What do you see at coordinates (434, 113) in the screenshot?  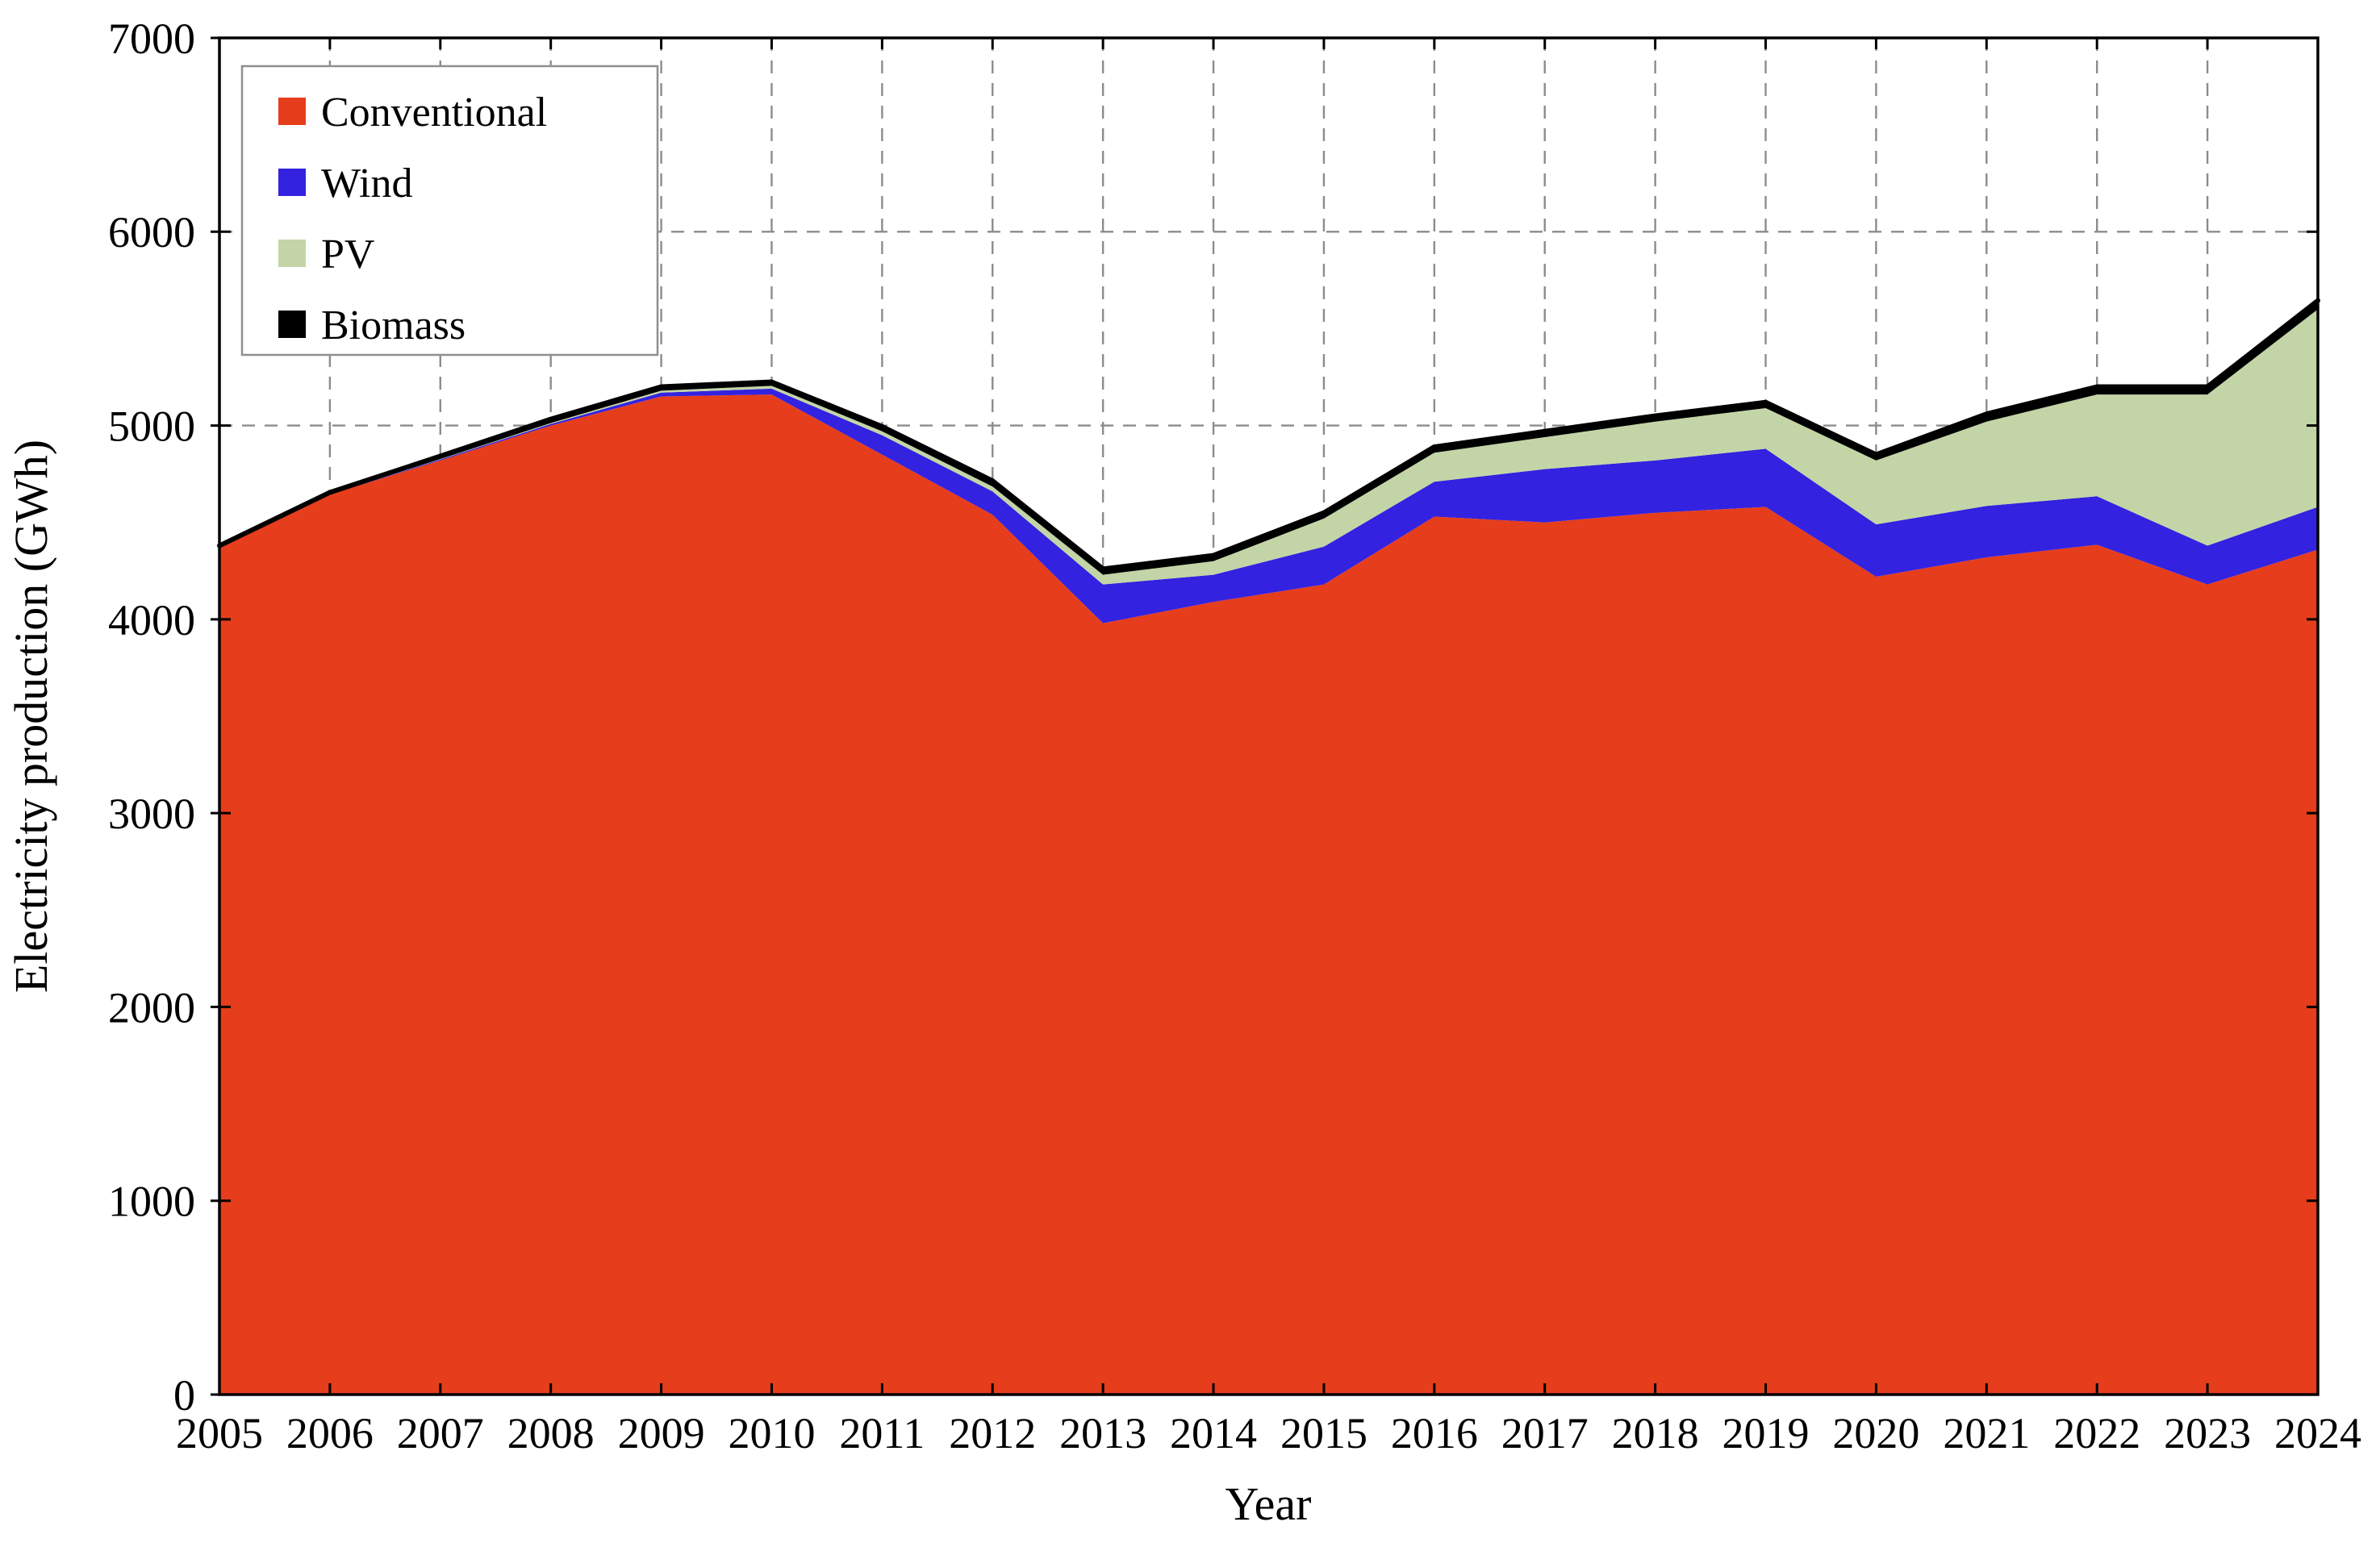 I see `legend-label-conventional: Conventional` at bounding box center [434, 113].